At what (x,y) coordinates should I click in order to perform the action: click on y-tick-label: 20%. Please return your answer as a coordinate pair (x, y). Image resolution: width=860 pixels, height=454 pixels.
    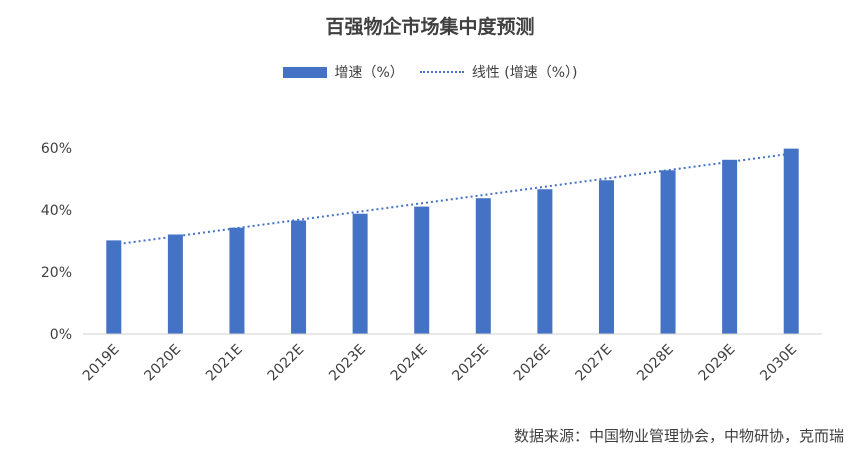
    Looking at the image, I should click on (56, 273).